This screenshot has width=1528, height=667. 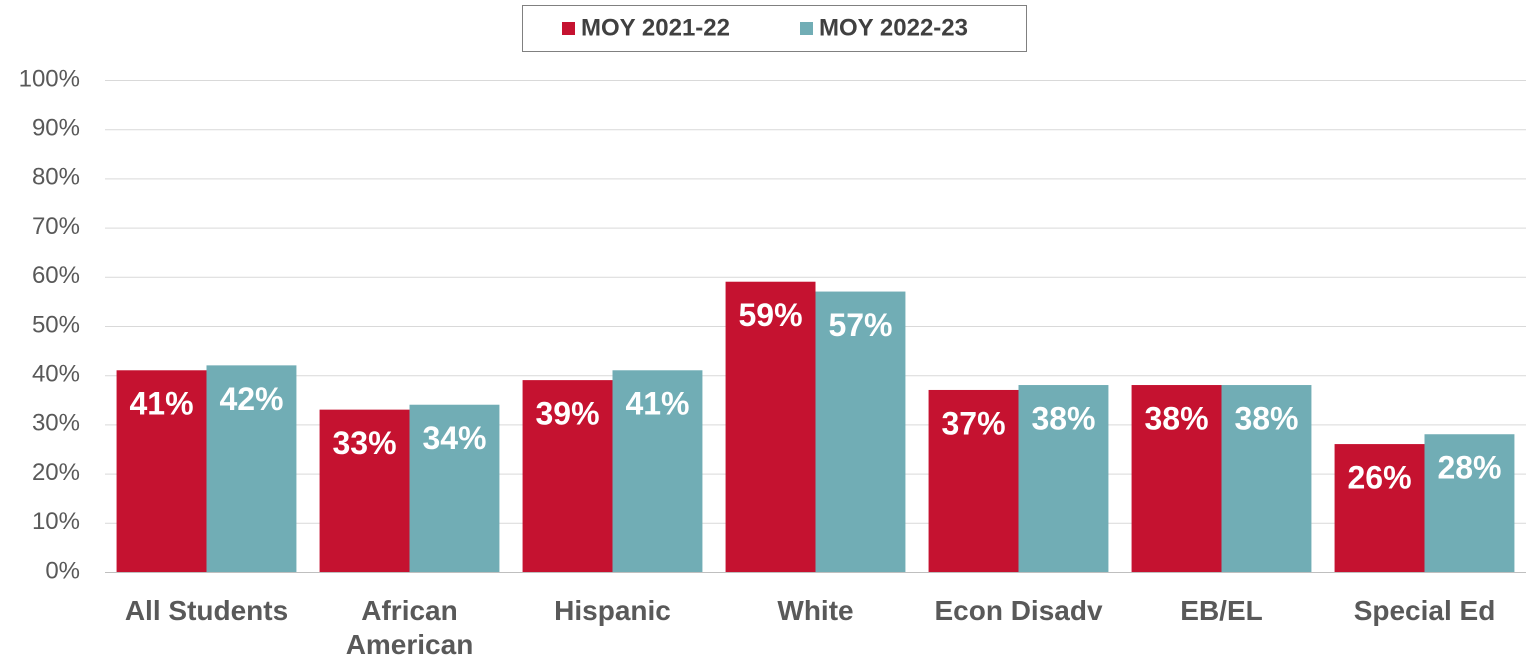 What do you see at coordinates (56, 324) in the screenshot?
I see `y-tick-label: 50%` at bounding box center [56, 324].